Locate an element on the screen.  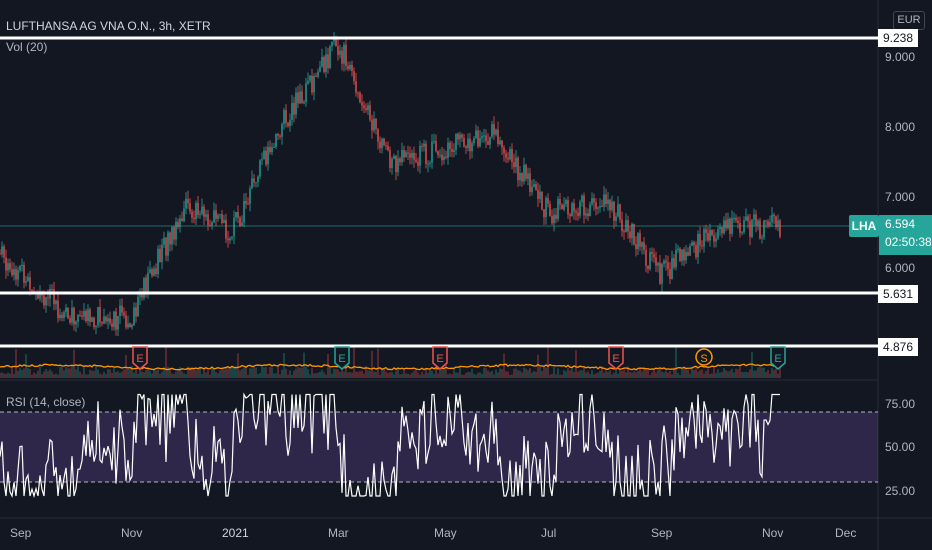
level-price-tag: 9.238 is located at coordinates (898, 38).